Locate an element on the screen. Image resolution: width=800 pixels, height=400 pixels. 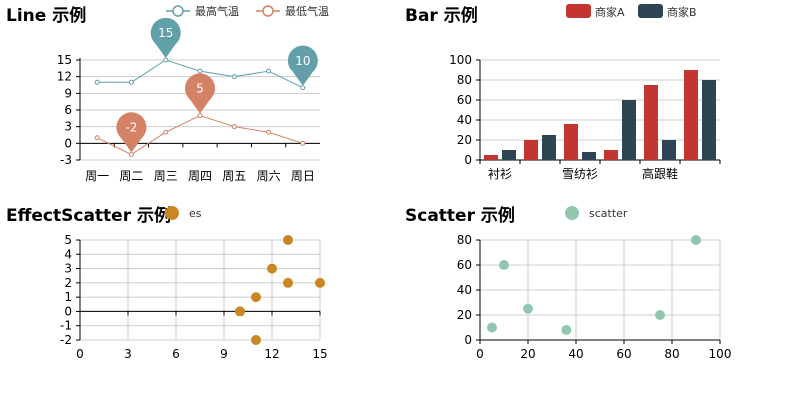
mark-pin-label: -2 is located at coordinates (131, 127).